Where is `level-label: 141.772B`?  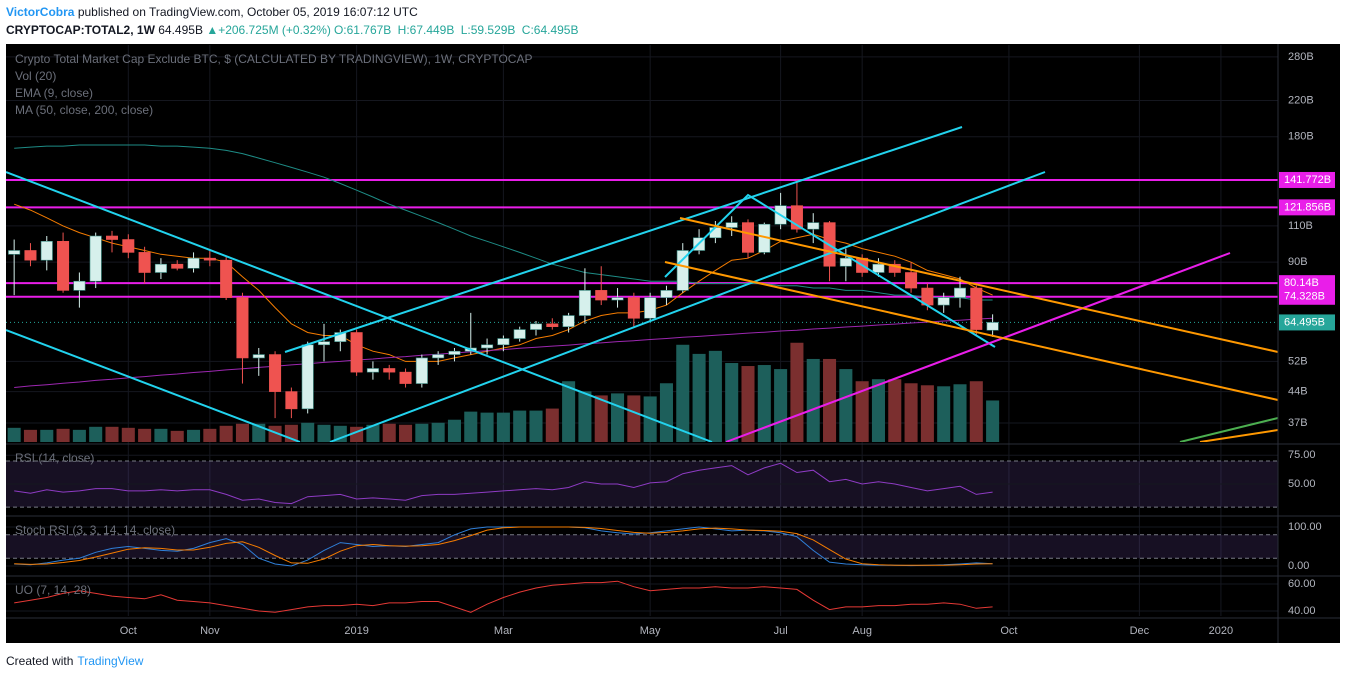 level-label: 141.772B is located at coordinates (1307, 180).